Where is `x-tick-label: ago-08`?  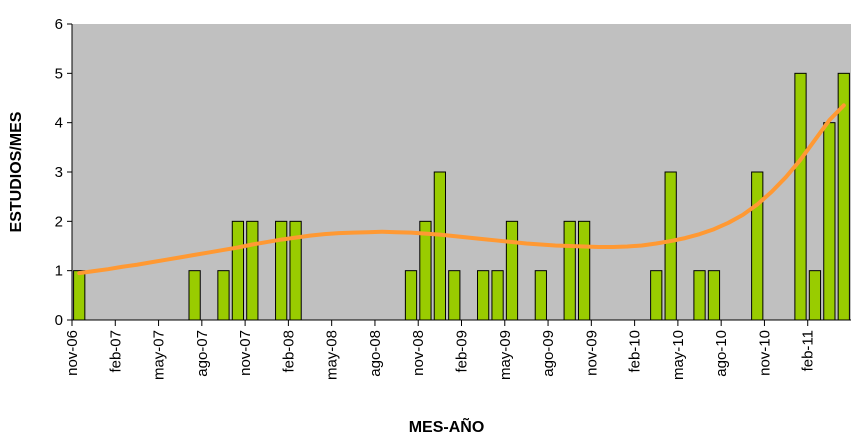
x-tick-label: ago-08 is located at coordinates (375, 353).